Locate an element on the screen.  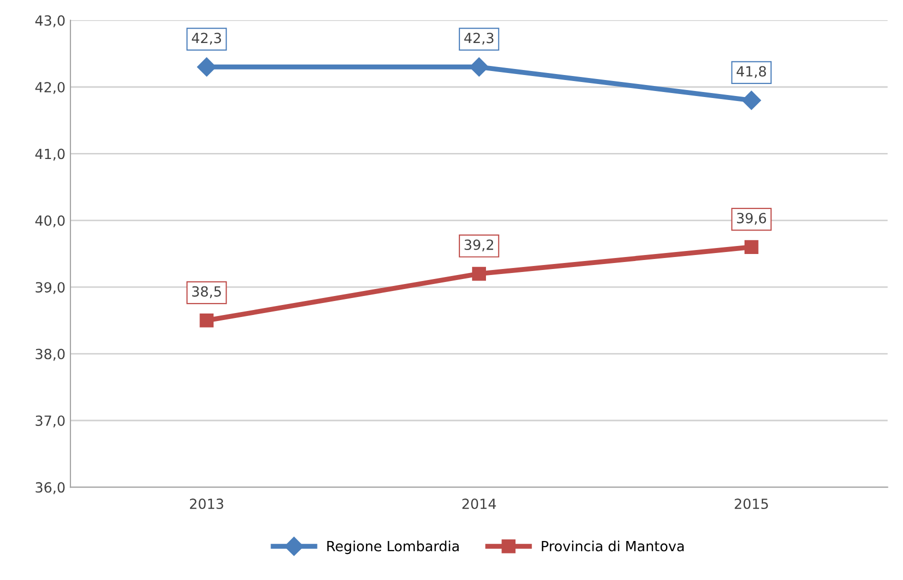
x-tick-label: 2013 is located at coordinates (207, 504).